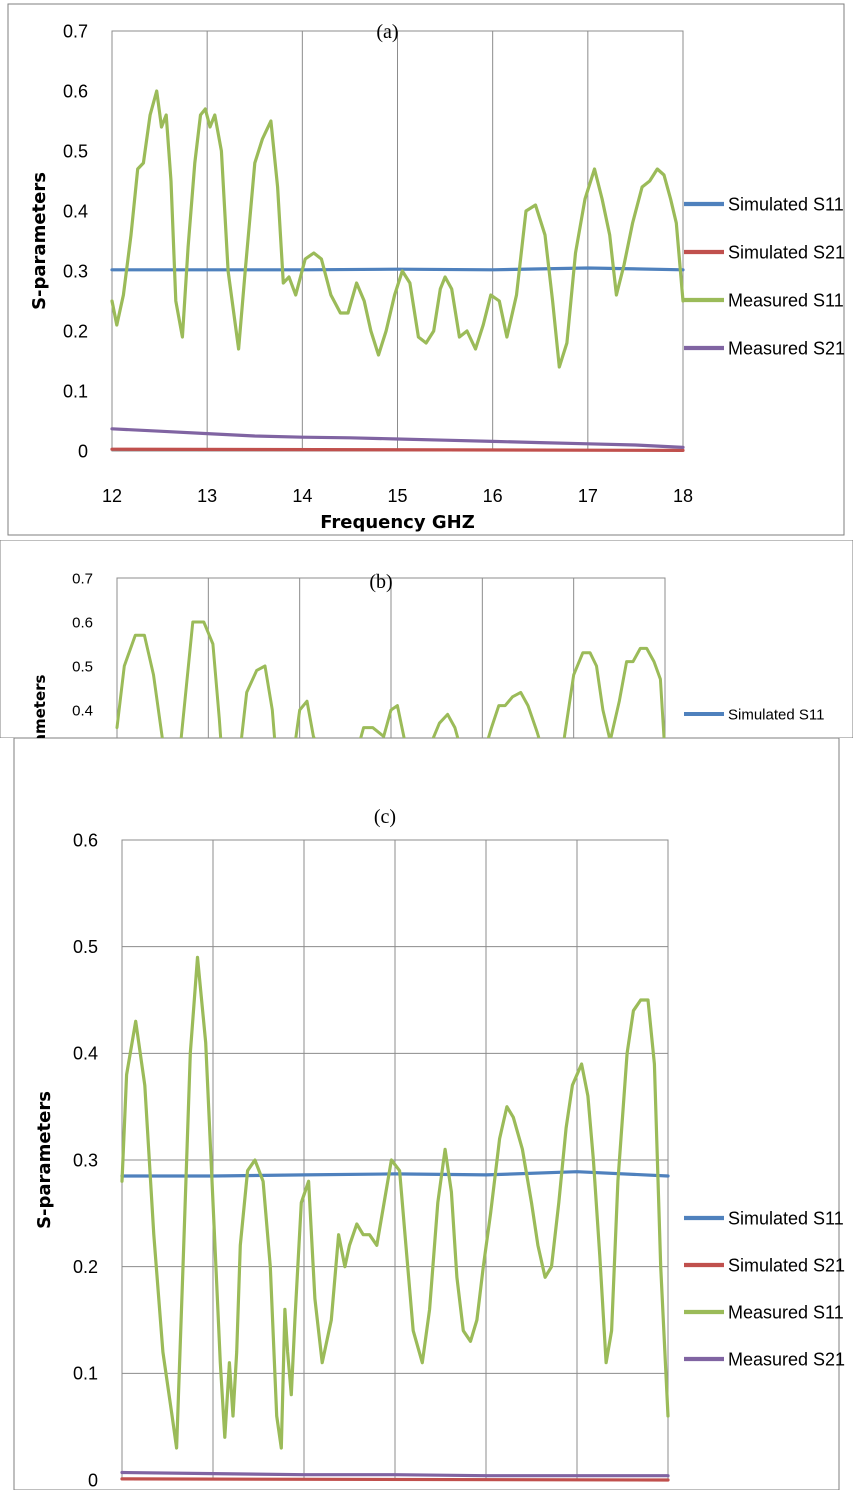  I want to click on x-axis-label: Frequency GHZ, so click(397, 522).